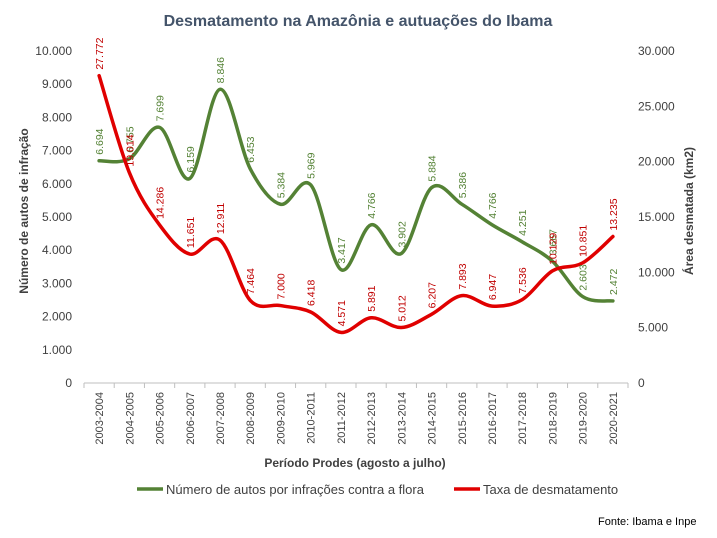 The height and width of the screenshot is (538, 717). Describe the element at coordinates (57, 84) in the screenshot. I see `y-left-tick-label: 9.000` at that location.